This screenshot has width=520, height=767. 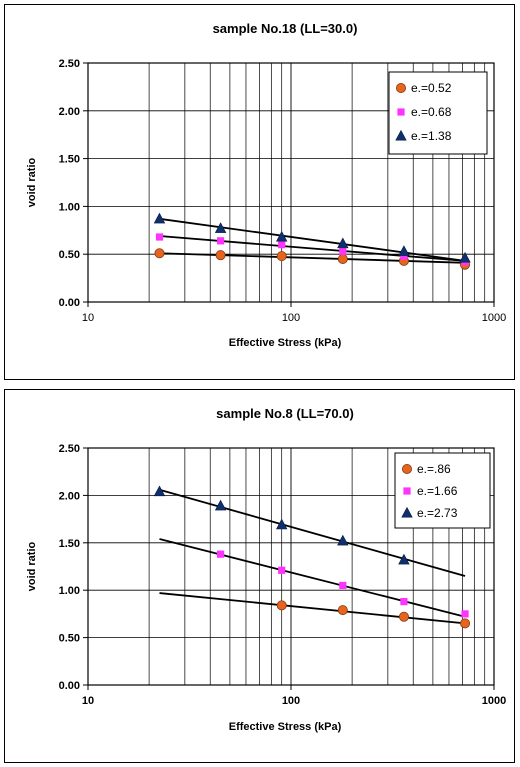 What do you see at coordinates (437, 513) in the screenshot?
I see `legend-label-series-3: e.=2.73` at bounding box center [437, 513].